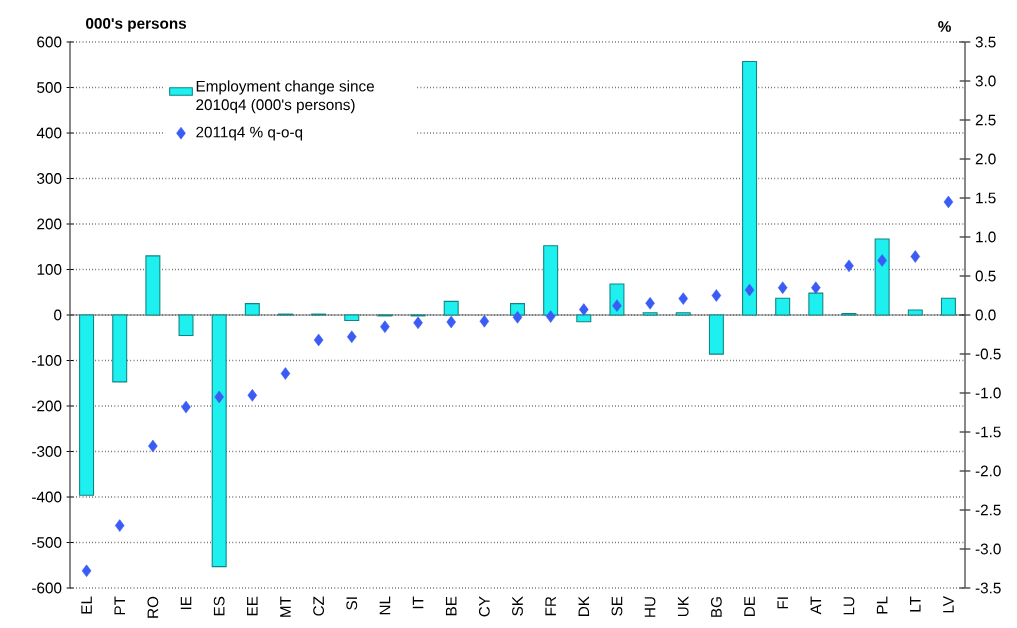  I want to click on x-tick-label: EL, so click(86, 605).